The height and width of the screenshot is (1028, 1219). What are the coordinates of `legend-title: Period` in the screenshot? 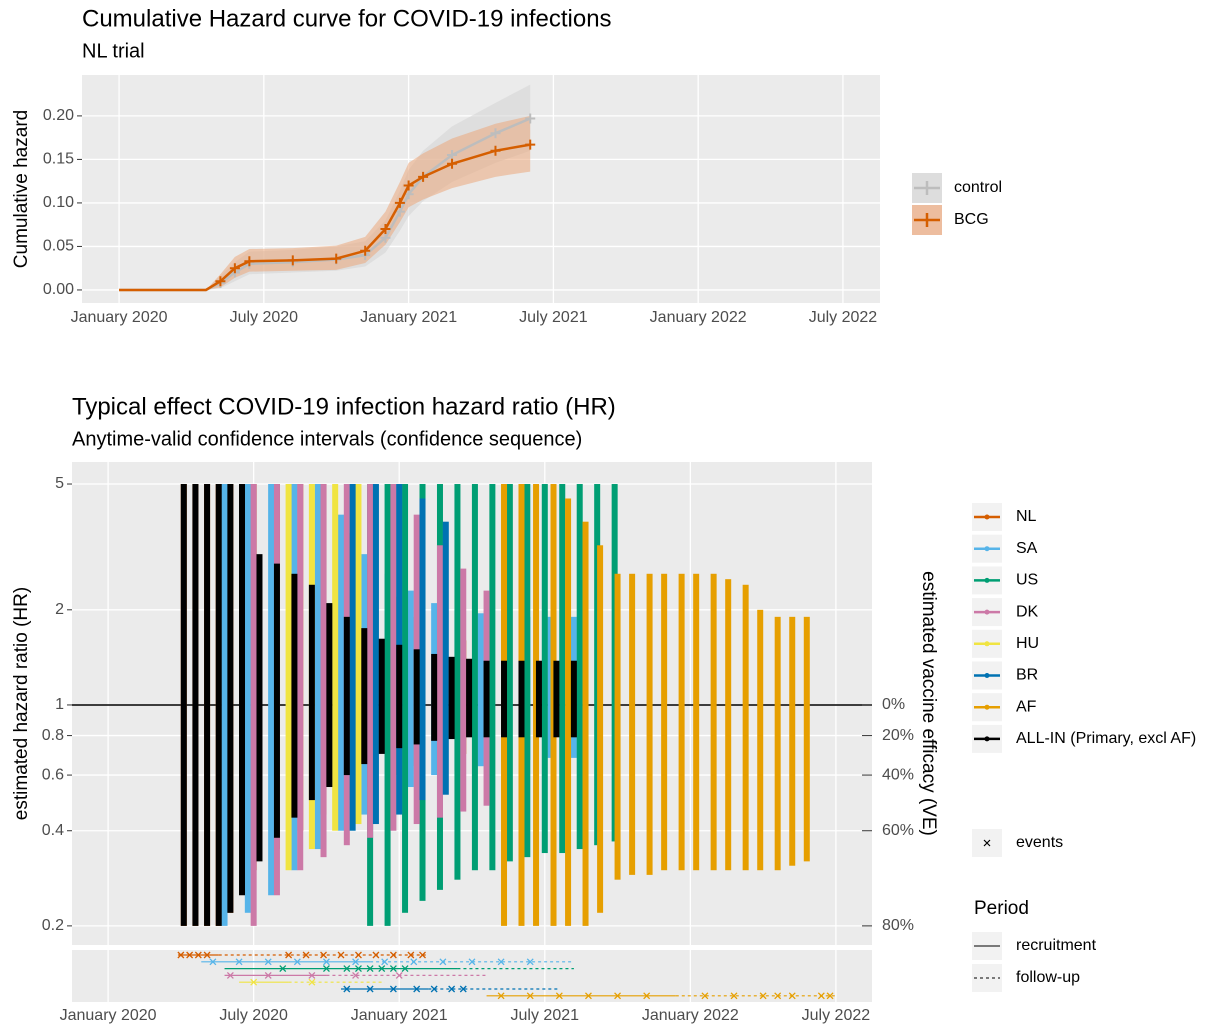 It's located at (1001, 908).